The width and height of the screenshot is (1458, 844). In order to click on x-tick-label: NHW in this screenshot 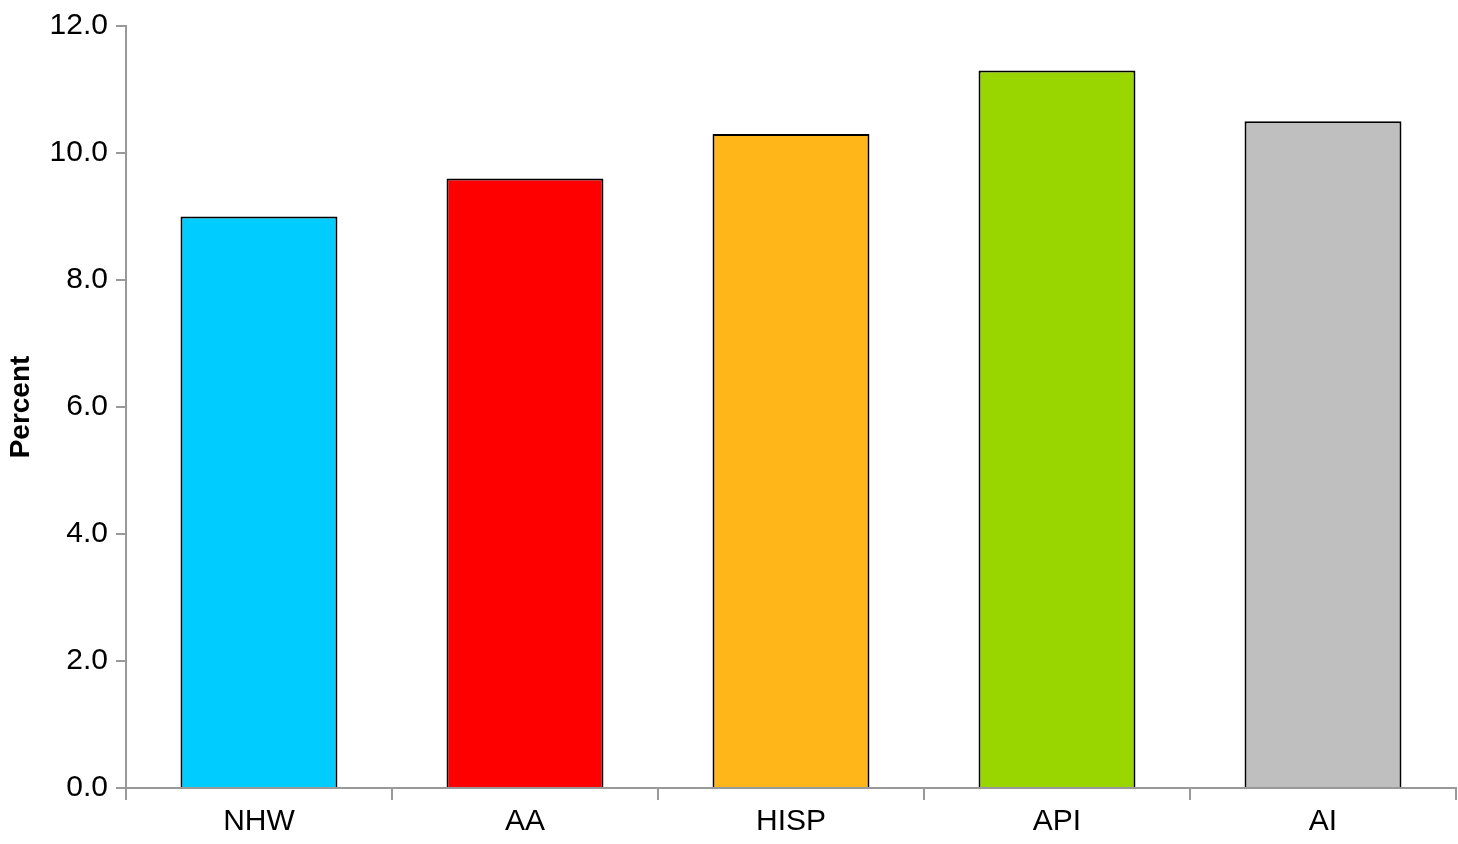, I will do `click(259, 820)`.